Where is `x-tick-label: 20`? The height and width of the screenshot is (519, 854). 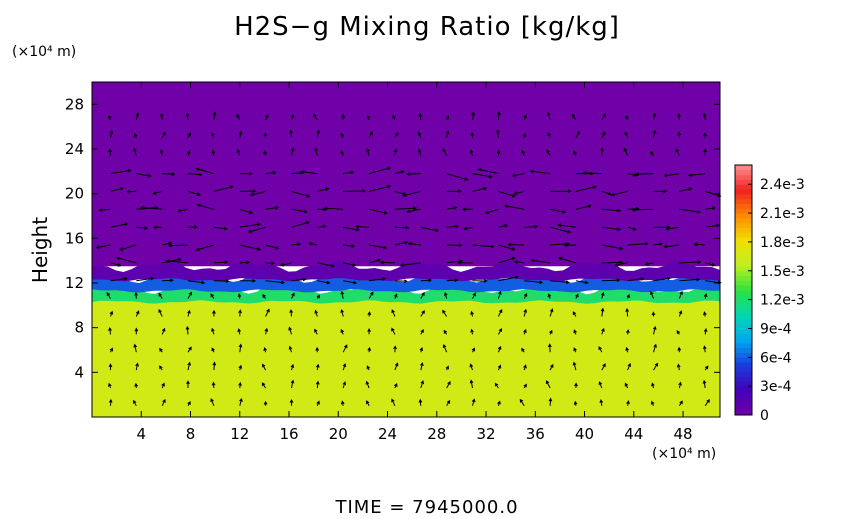 x-tick-label: 20 is located at coordinates (338, 434).